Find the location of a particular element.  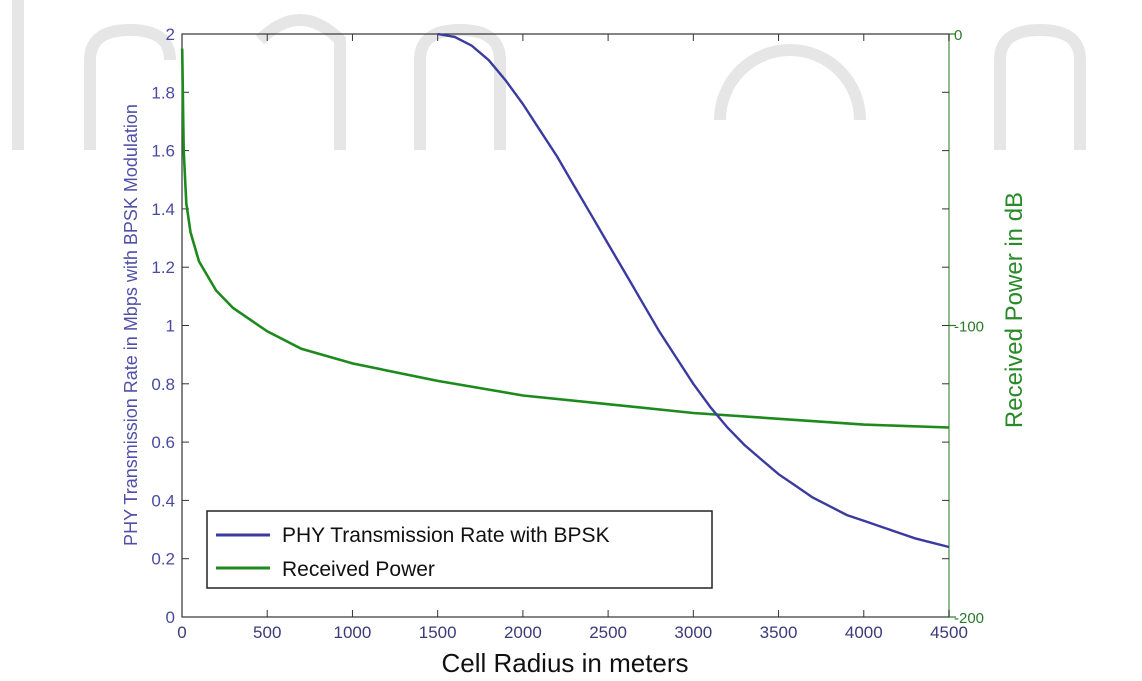

y-right-tick-label: -100 is located at coordinates (969, 327).